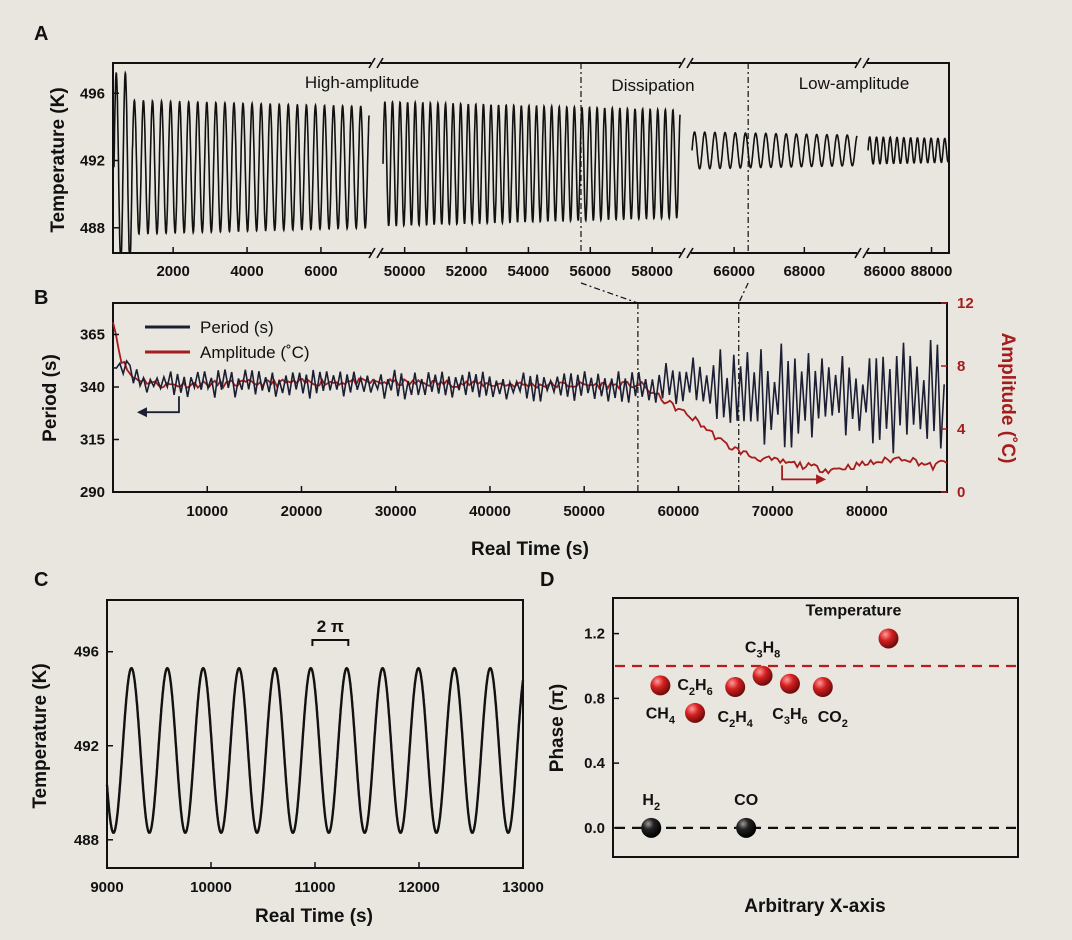 This screenshot has height=940, width=1072. What do you see at coordinates (530, 549) in the screenshot?
I see `panel-b-x-axis-label: Real Time (s)` at bounding box center [530, 549].